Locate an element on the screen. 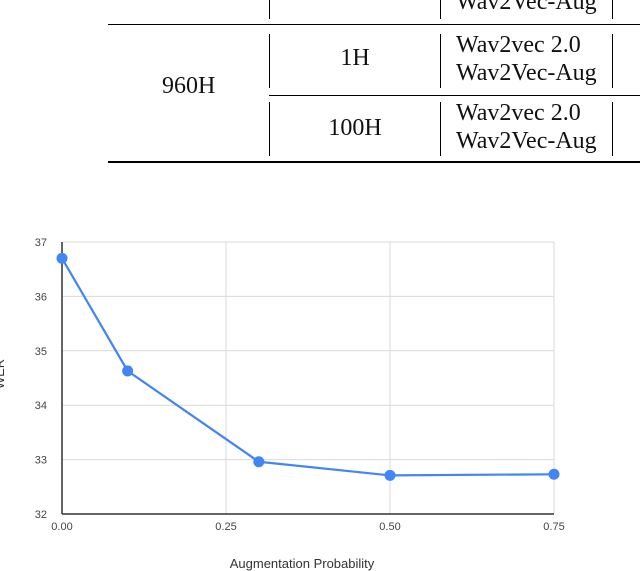 The image size is (640, 571). x-tick-label: 0.75 is located at coordinates (553, 527).